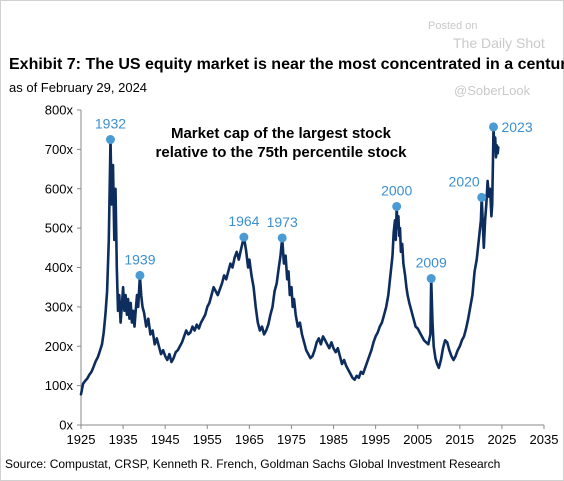 This screenshot has width=564, height=481. I want to click on x-tick-label: 2015, so click(459, 439).